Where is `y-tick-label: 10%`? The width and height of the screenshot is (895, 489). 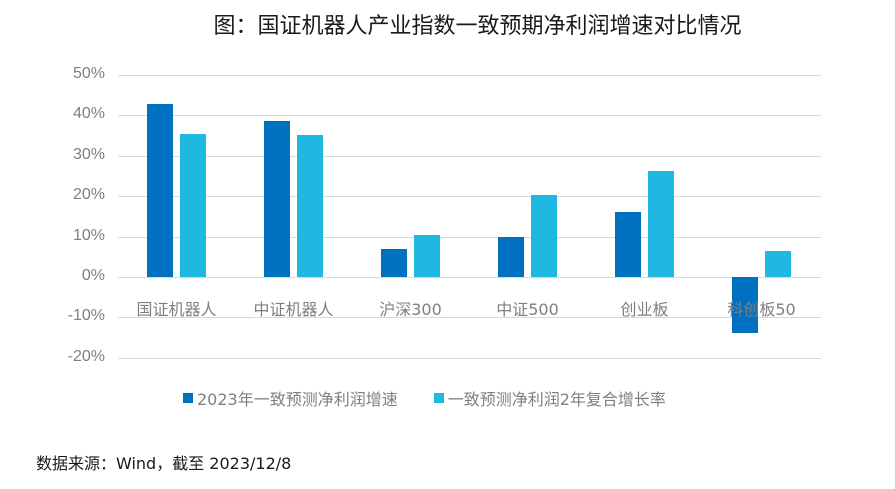 y-tick-label: 10% is located at coordinates (88, 235).